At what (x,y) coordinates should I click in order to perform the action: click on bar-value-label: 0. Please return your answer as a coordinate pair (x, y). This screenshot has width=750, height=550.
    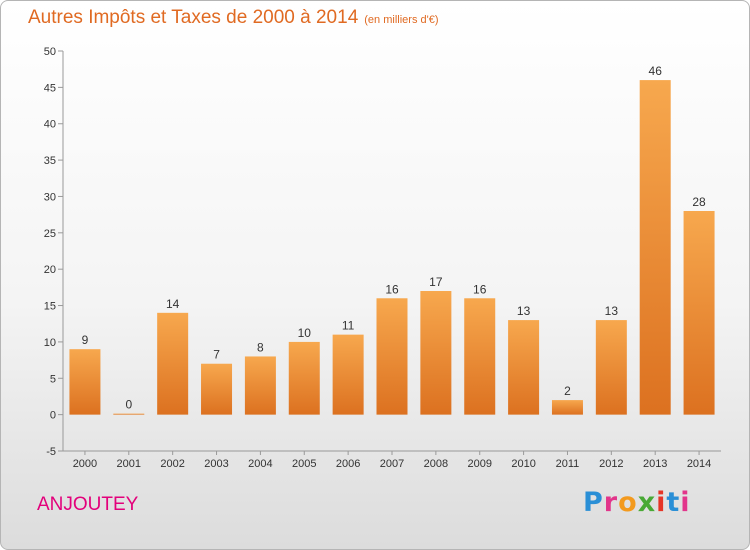
    Looking at the image, I should click on (128, 405).